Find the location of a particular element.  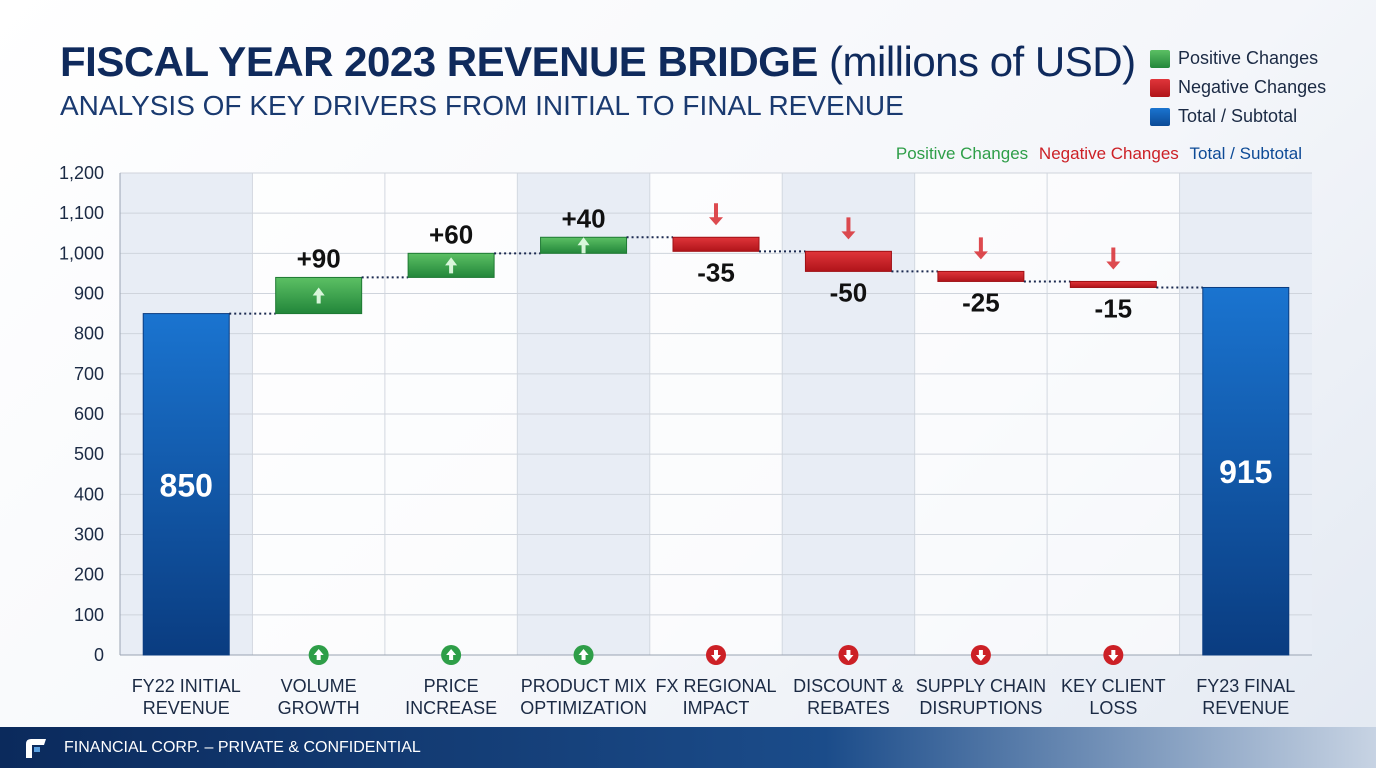

data-label: -25 is located at coordinates (981, 302).